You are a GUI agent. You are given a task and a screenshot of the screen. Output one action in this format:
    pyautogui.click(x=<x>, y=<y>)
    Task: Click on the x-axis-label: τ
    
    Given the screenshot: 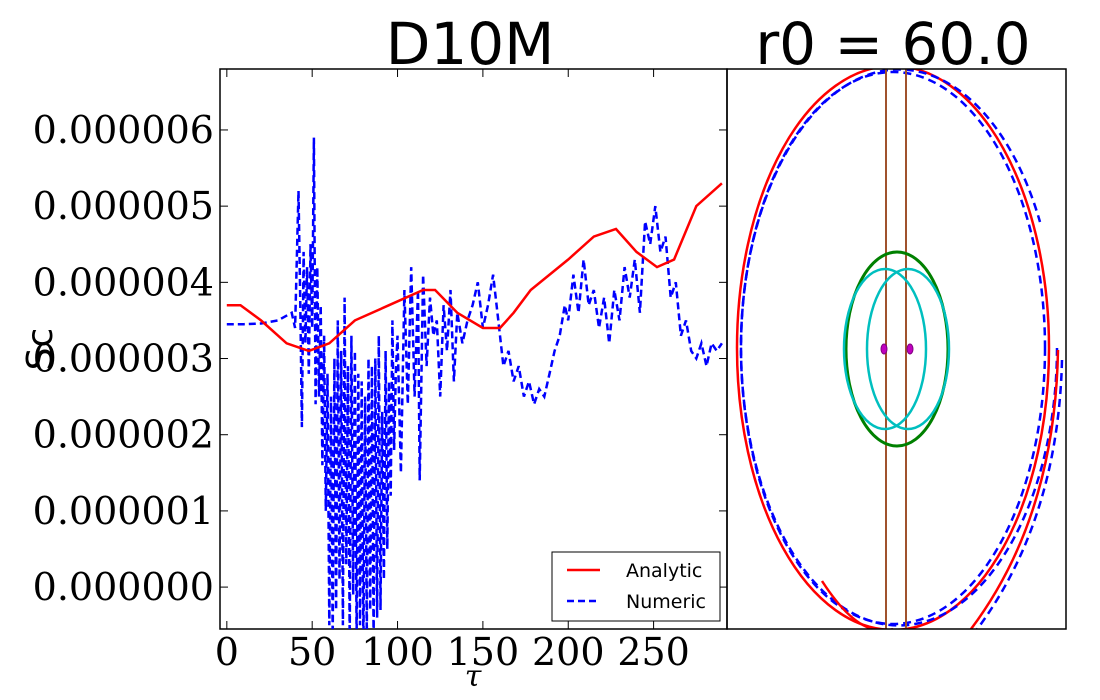 What is the action you would take?
    pyautogui.click(x=473, y=676)
    